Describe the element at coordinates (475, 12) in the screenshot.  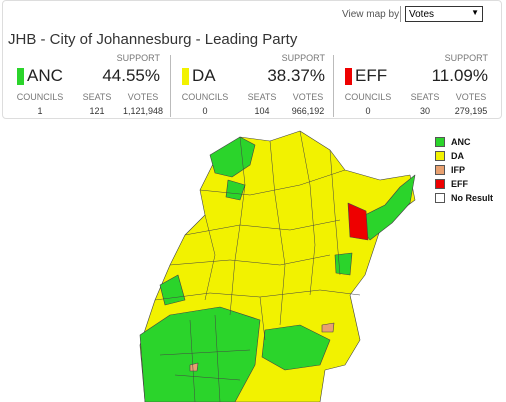
I see `dropdown-arrow: ▼` at that location.